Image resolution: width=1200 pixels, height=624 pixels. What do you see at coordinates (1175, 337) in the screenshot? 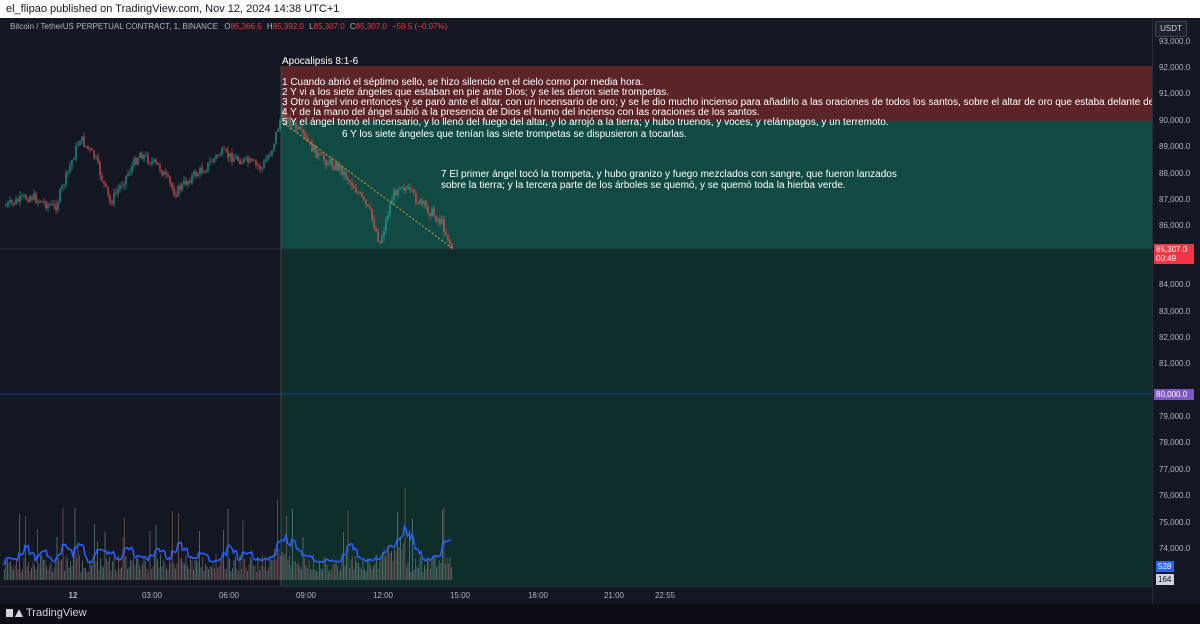
I see `price-tick: 82,000.0` at bounding box center [1175, 337].